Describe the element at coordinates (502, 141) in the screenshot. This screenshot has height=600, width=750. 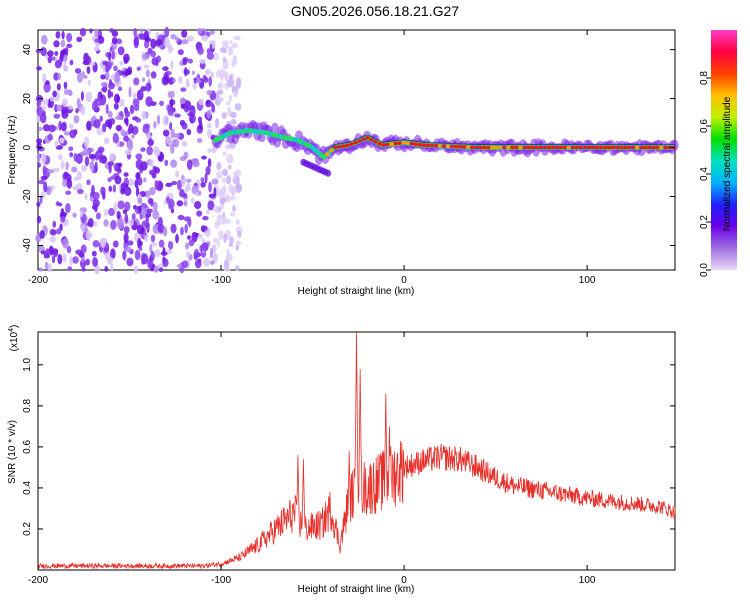
I see `signal-trace` at that location.